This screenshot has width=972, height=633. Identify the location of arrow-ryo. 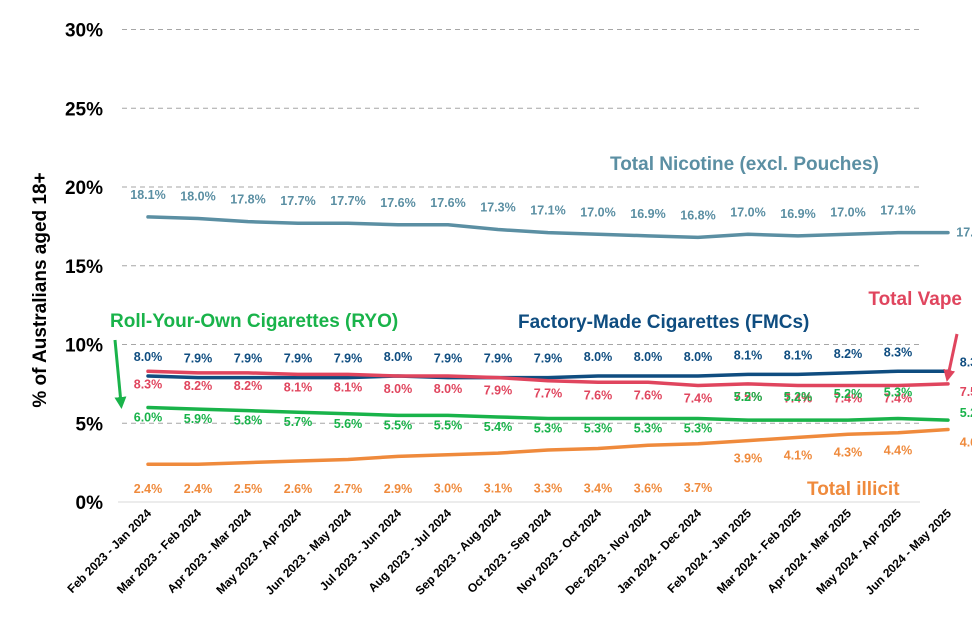
(120, 374).